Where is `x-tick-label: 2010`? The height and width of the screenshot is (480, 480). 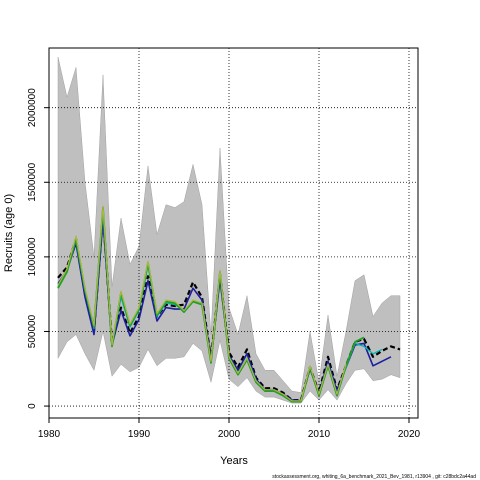 x-tick-label: 2010 is located at coordinates (319, 434).